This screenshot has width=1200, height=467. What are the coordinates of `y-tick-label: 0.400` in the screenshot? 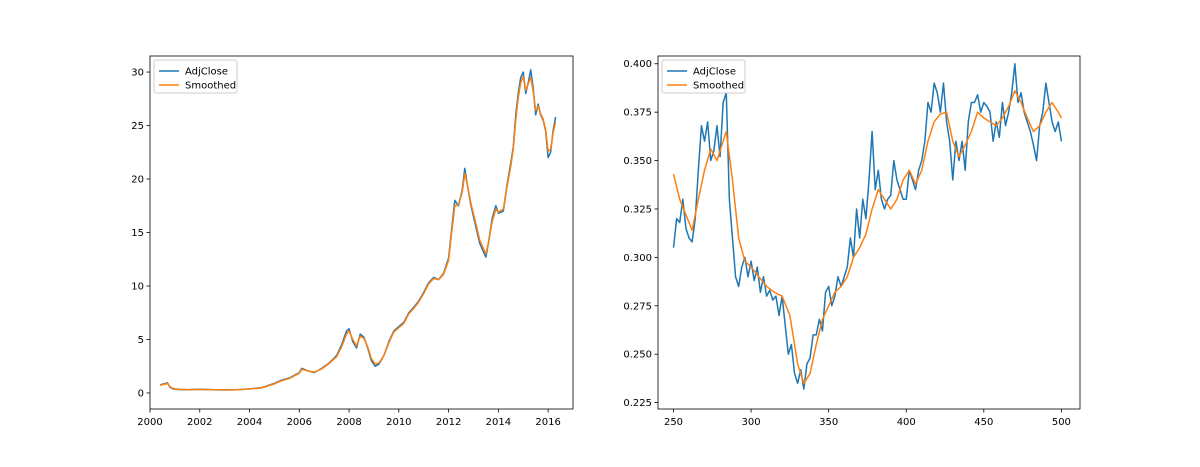 It's located at (637, 64).